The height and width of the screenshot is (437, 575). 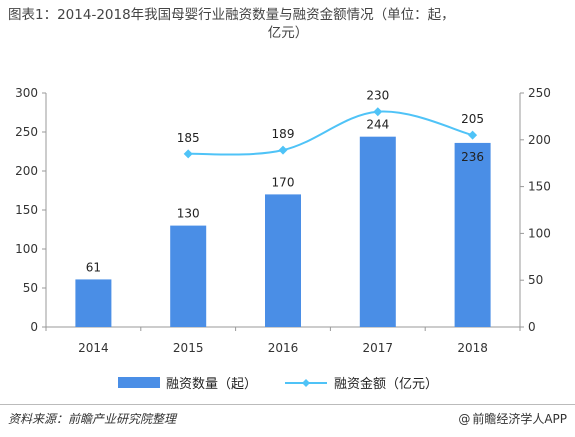 What do you see at coordinates (283, 134) in the screenshot?
I see `line-data-label: 189` at bounding box center [283, 134].